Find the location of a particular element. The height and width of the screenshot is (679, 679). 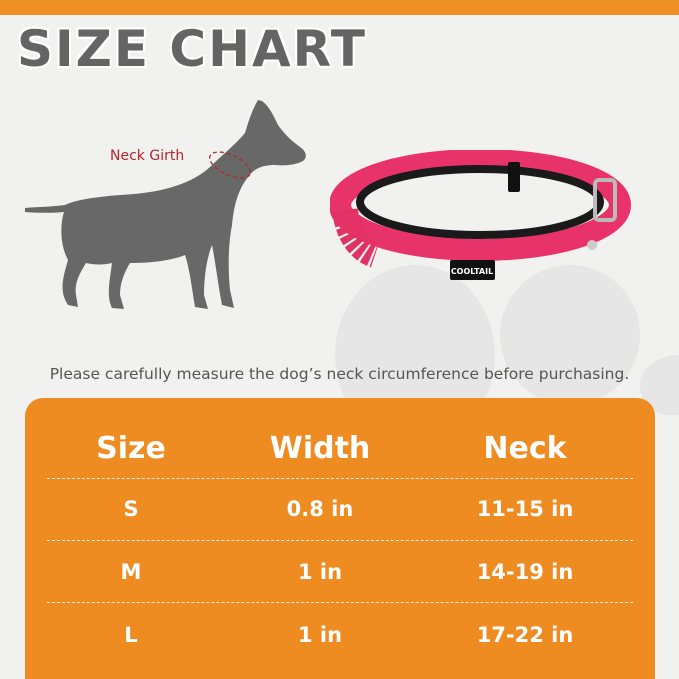

header-neck: Neck is located at coordinates (525, 448).